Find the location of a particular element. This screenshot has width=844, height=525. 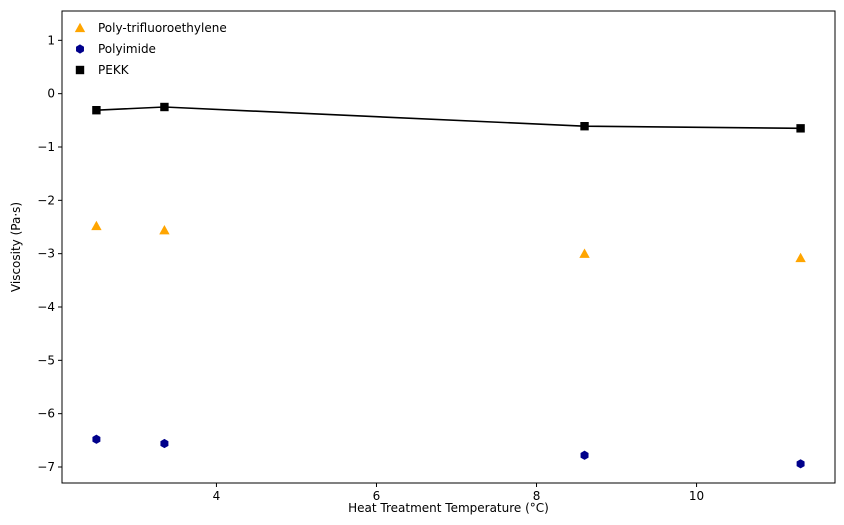

x-tick-label: 6 is located at coordinates (377, 496).